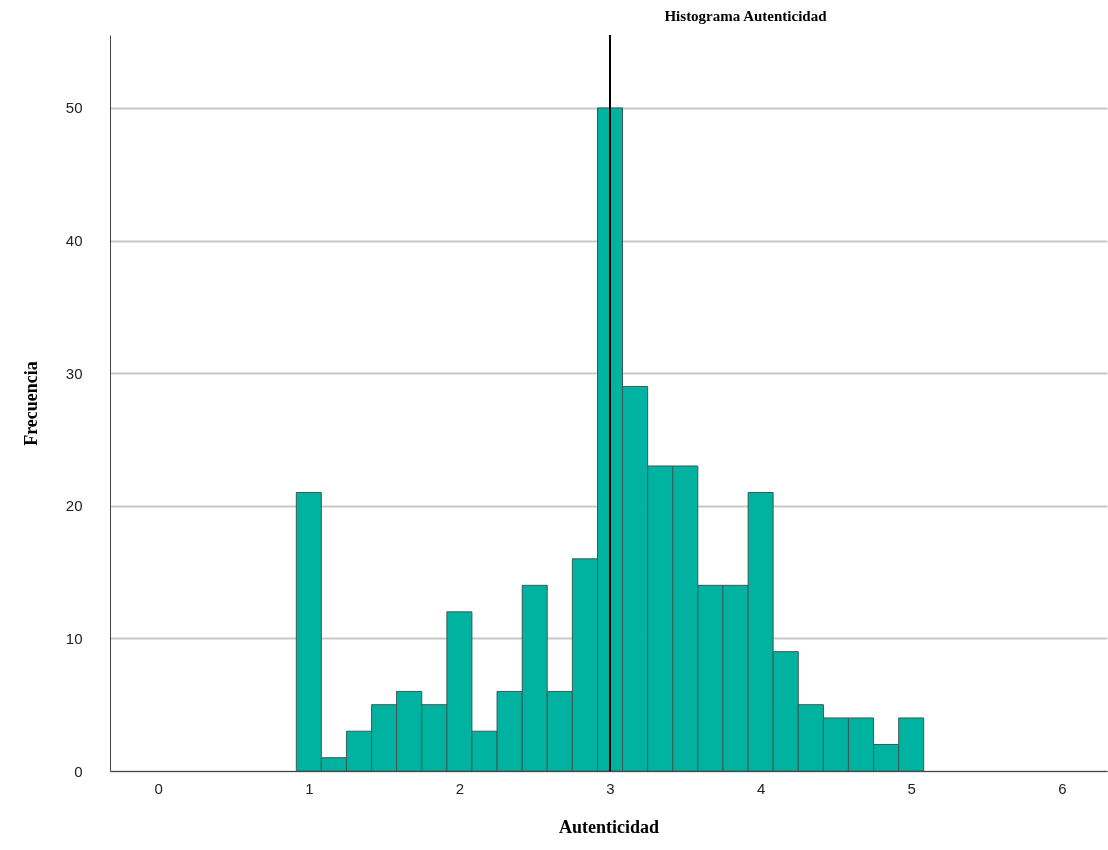 This screenshot has height=850, width=1108. I want to click on y-tick-label: 40, so click(74, 241).